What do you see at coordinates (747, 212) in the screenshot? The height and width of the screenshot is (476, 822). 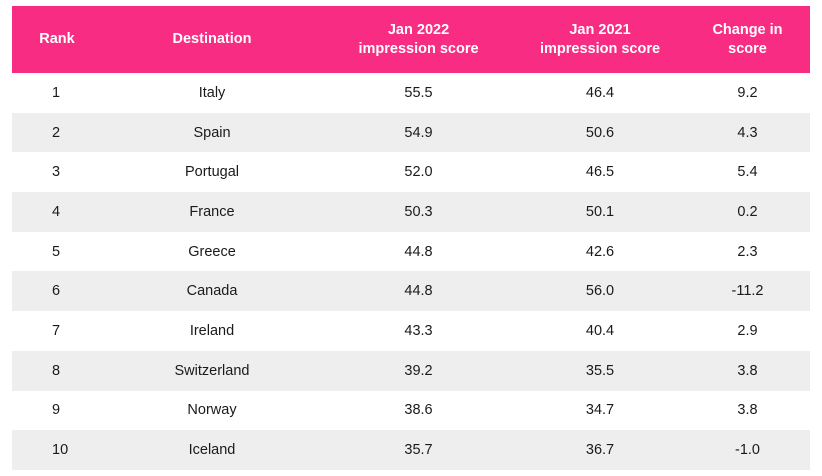 I see `cell-change: 0.2` at bounding box center [747, 212].